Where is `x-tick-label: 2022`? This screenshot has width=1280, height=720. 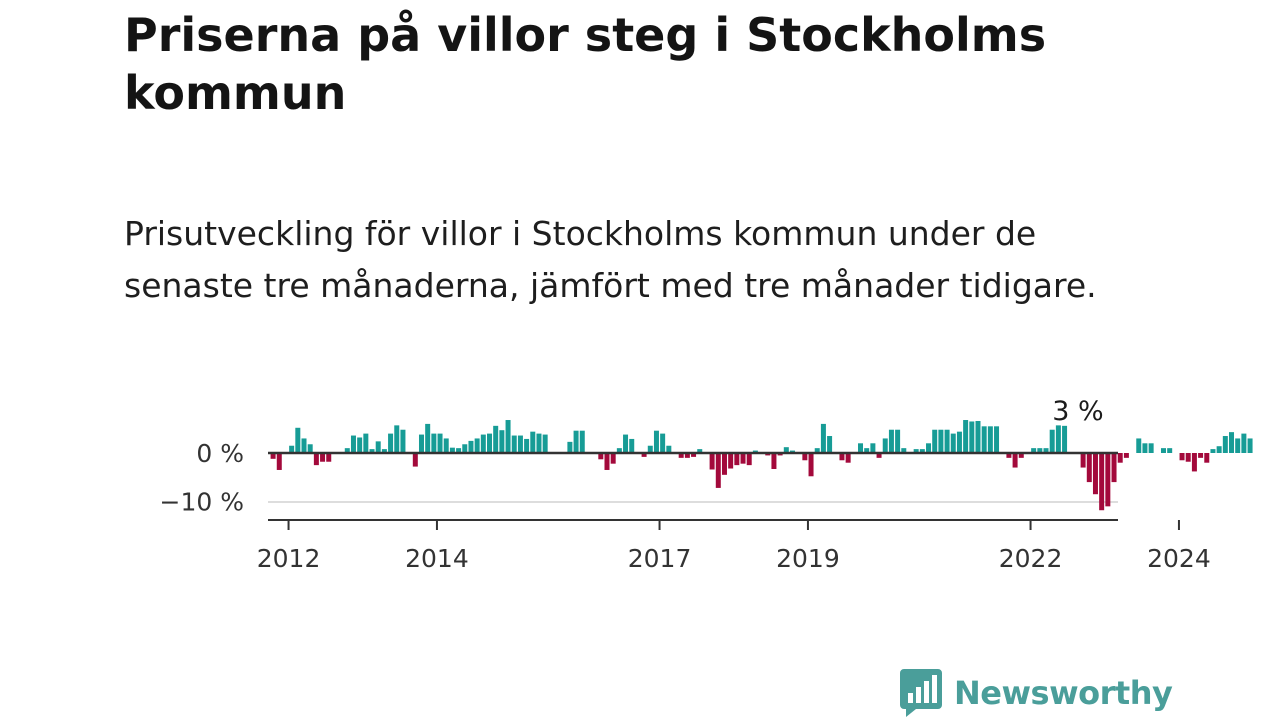
x-tick-label: 2022 is located at coordinates (1031, 558).